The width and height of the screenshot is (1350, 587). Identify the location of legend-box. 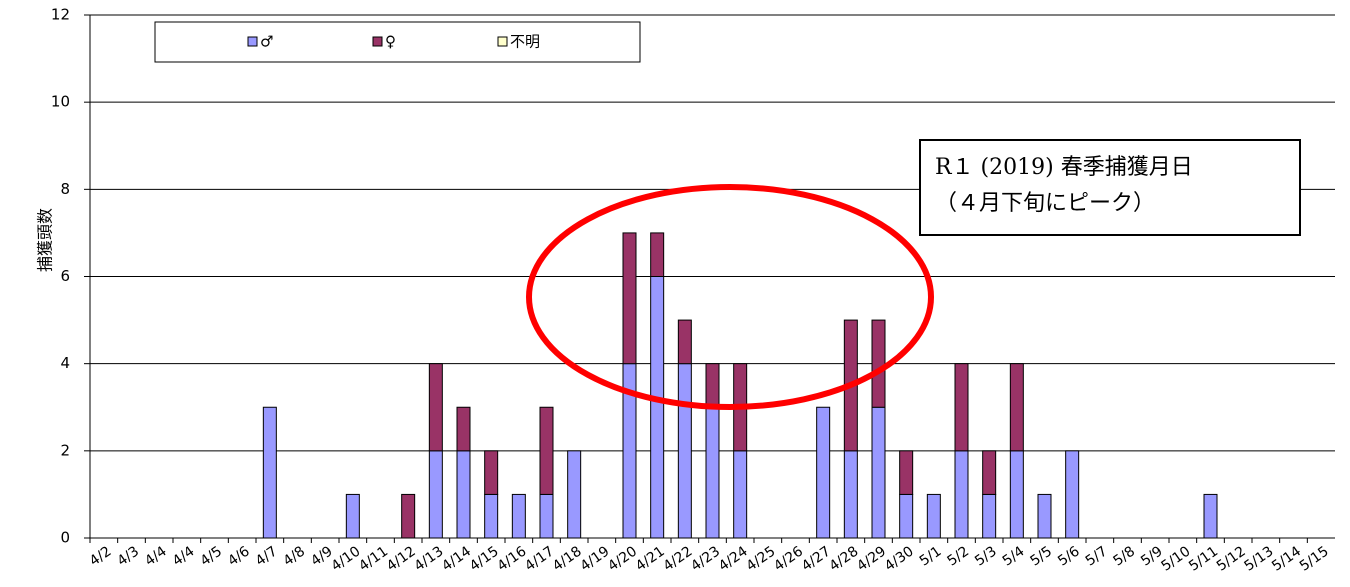
(397, 42).